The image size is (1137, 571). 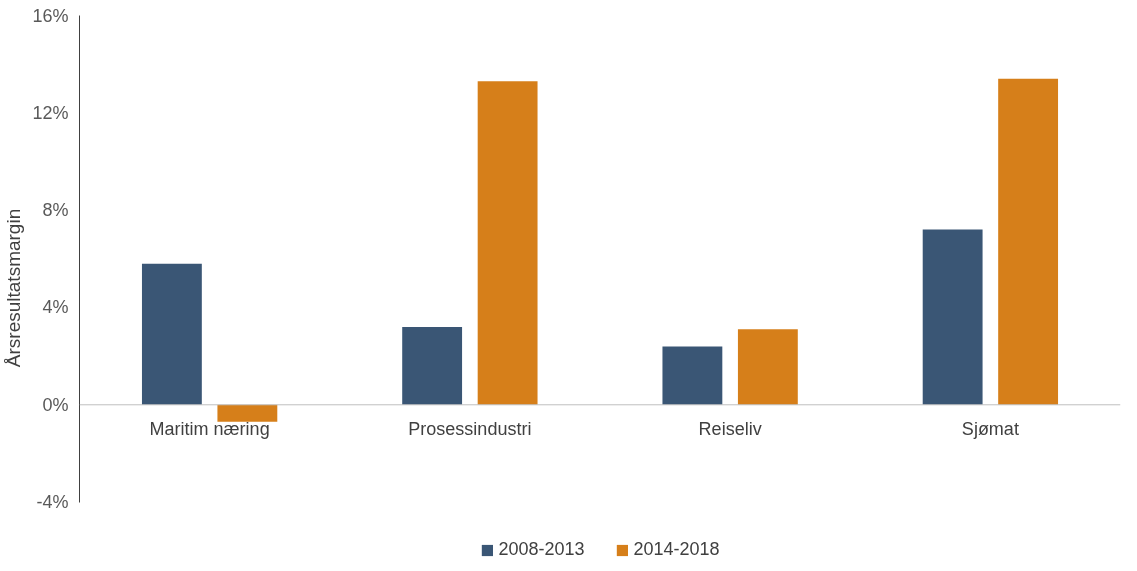 What do you see at coordinates (209, 428) in the screenshot?
I see `x-tick-label: Maritim næring` at bounding box center [209, 428].